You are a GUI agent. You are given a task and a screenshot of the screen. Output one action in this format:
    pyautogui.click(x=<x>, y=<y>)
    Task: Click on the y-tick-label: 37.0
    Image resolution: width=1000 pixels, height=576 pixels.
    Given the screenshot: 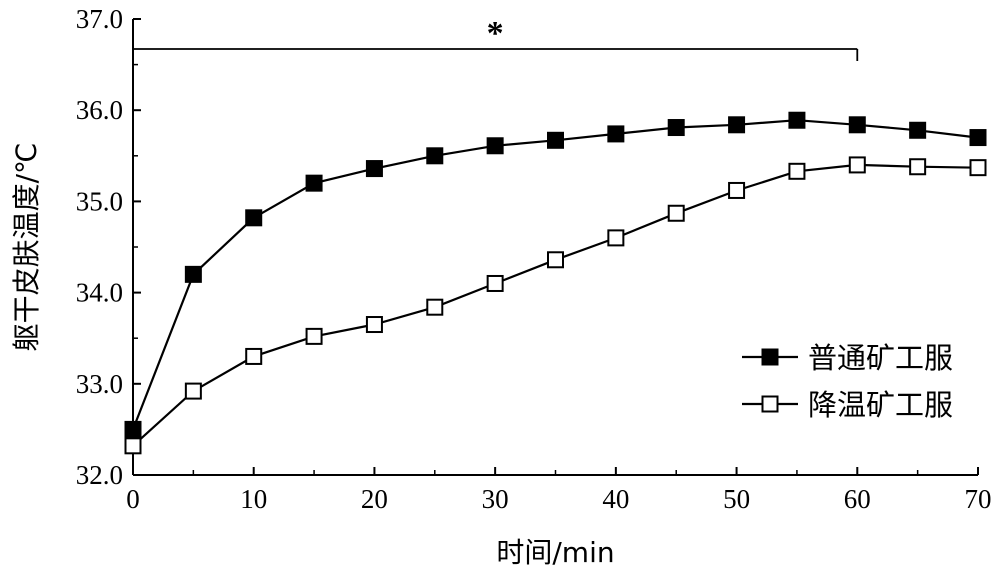 What is the action you would take?
    pyautogui.click(x=99, y=19)
    